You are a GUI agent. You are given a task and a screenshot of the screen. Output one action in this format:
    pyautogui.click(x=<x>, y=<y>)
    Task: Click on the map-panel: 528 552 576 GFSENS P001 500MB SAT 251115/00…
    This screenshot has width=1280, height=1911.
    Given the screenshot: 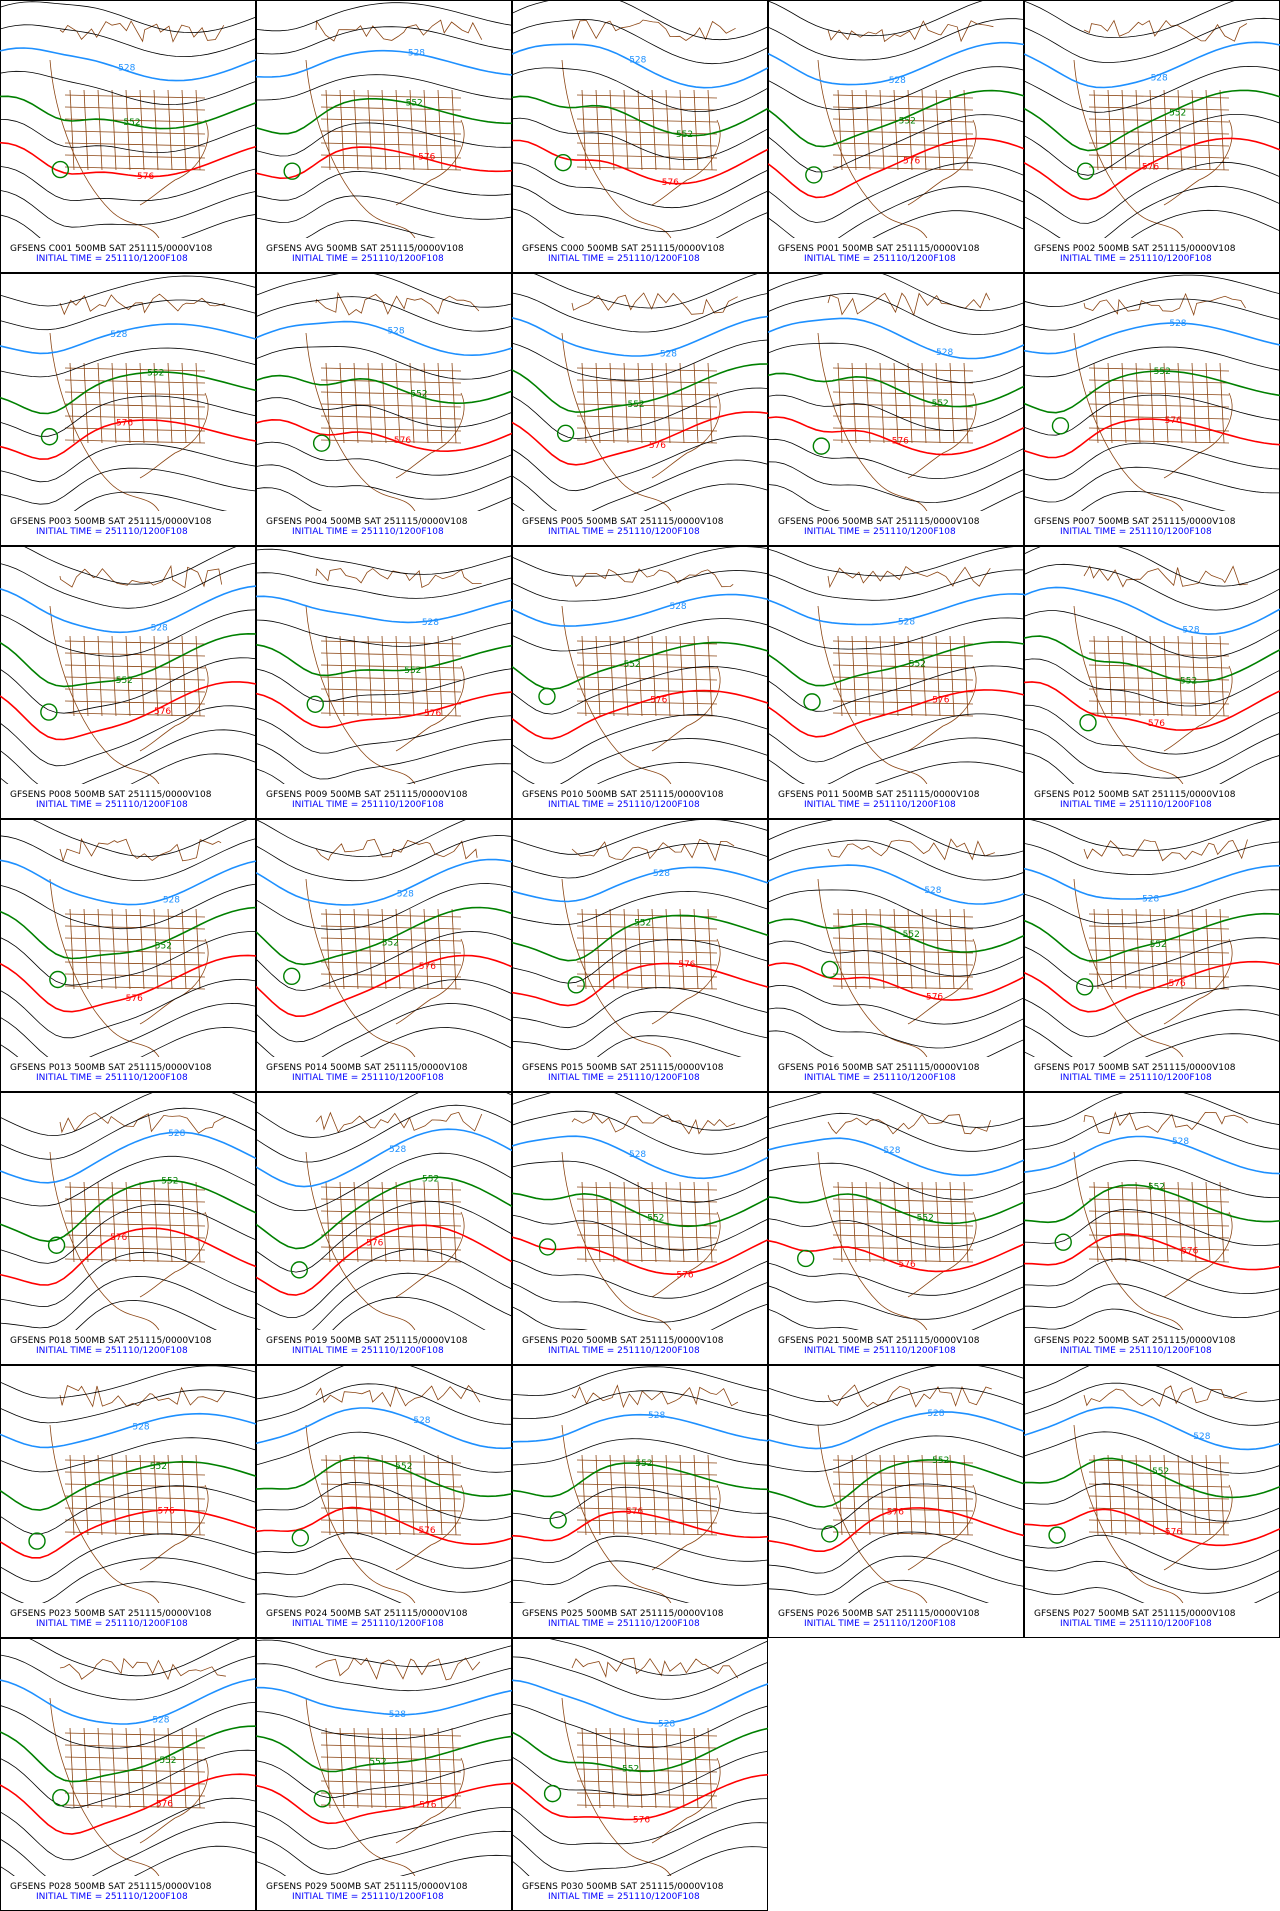 What is the action you would take?
    pyautogui.click(x=896, y=136)
    